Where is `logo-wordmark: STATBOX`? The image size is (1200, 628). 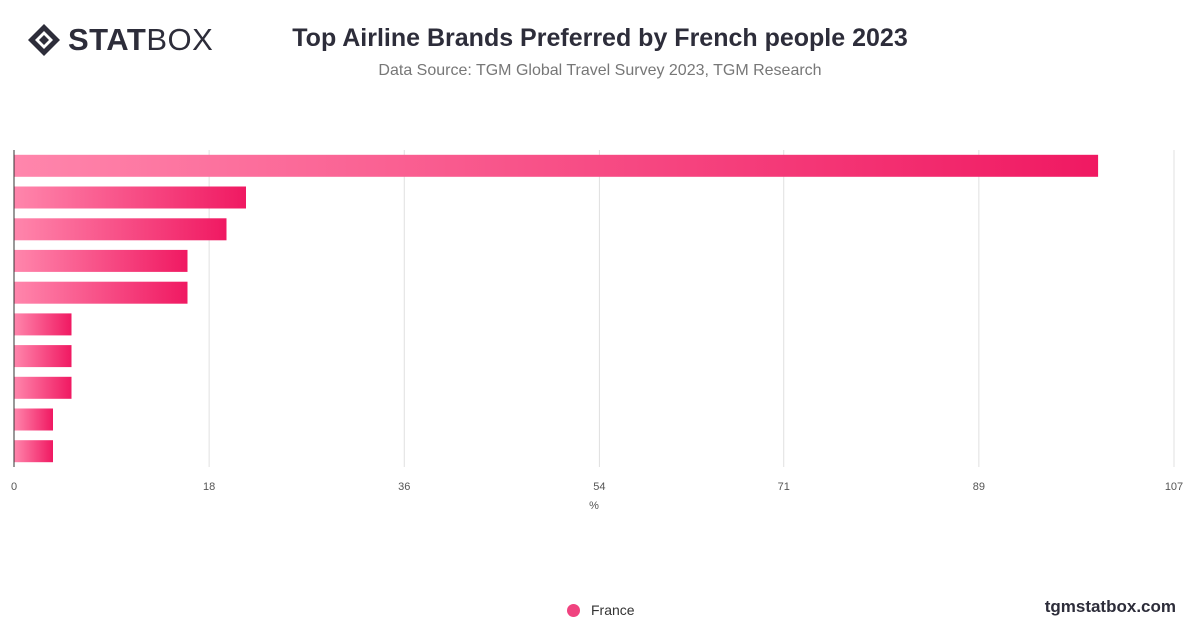 logo-wordmark: STATBOX is located at coordinates (140, 40).